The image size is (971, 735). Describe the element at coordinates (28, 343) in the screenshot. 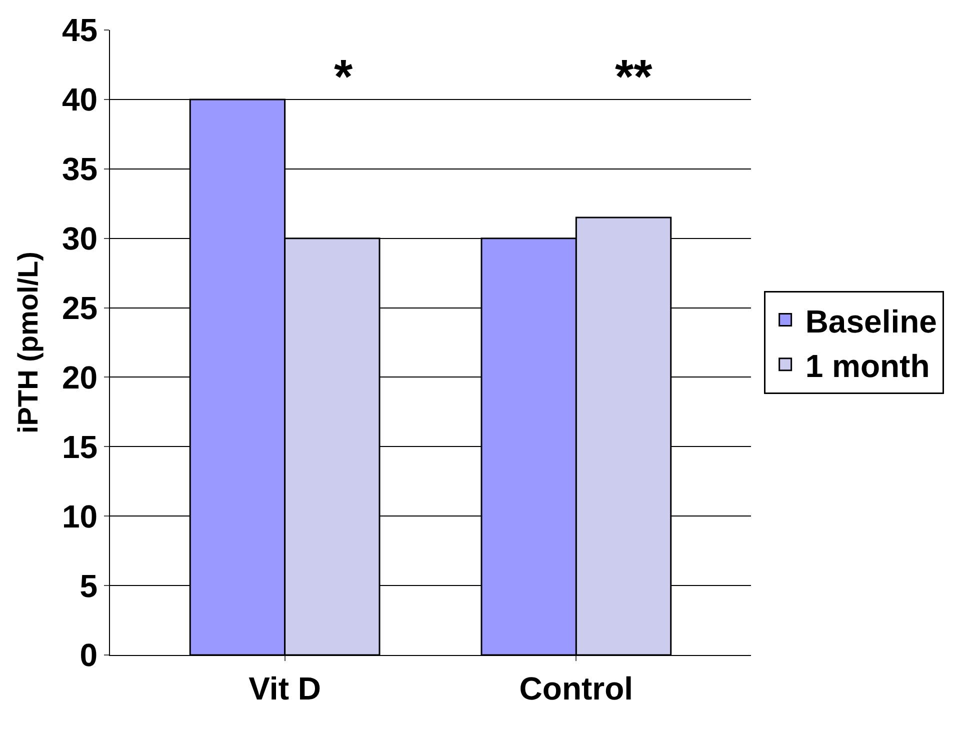

I see `y-axis-title: iPTH (pmol/L)` at that location.